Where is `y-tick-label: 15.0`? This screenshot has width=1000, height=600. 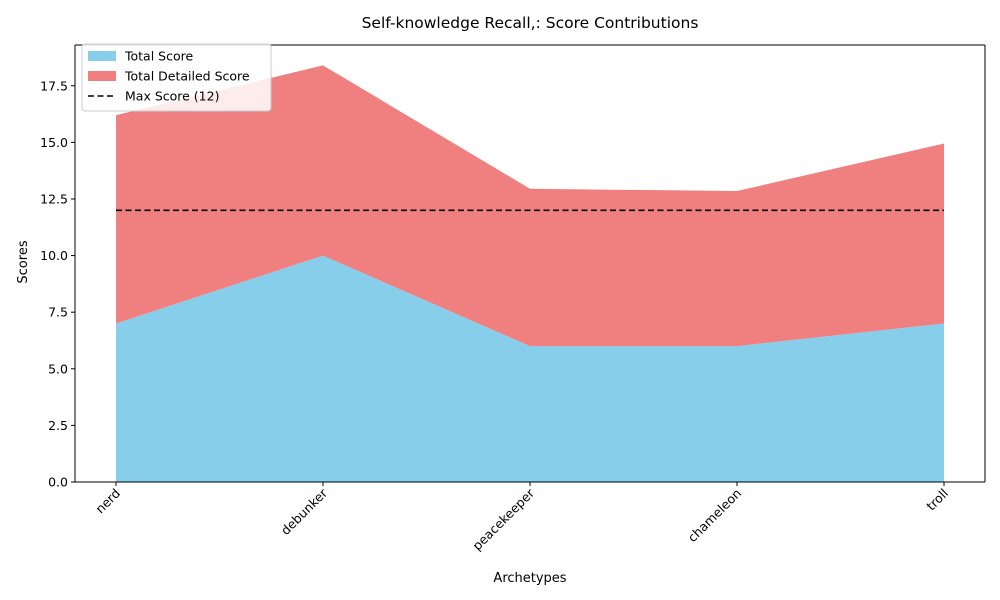 y-tick-label: 15.0 is located at coordinates (54, 142).